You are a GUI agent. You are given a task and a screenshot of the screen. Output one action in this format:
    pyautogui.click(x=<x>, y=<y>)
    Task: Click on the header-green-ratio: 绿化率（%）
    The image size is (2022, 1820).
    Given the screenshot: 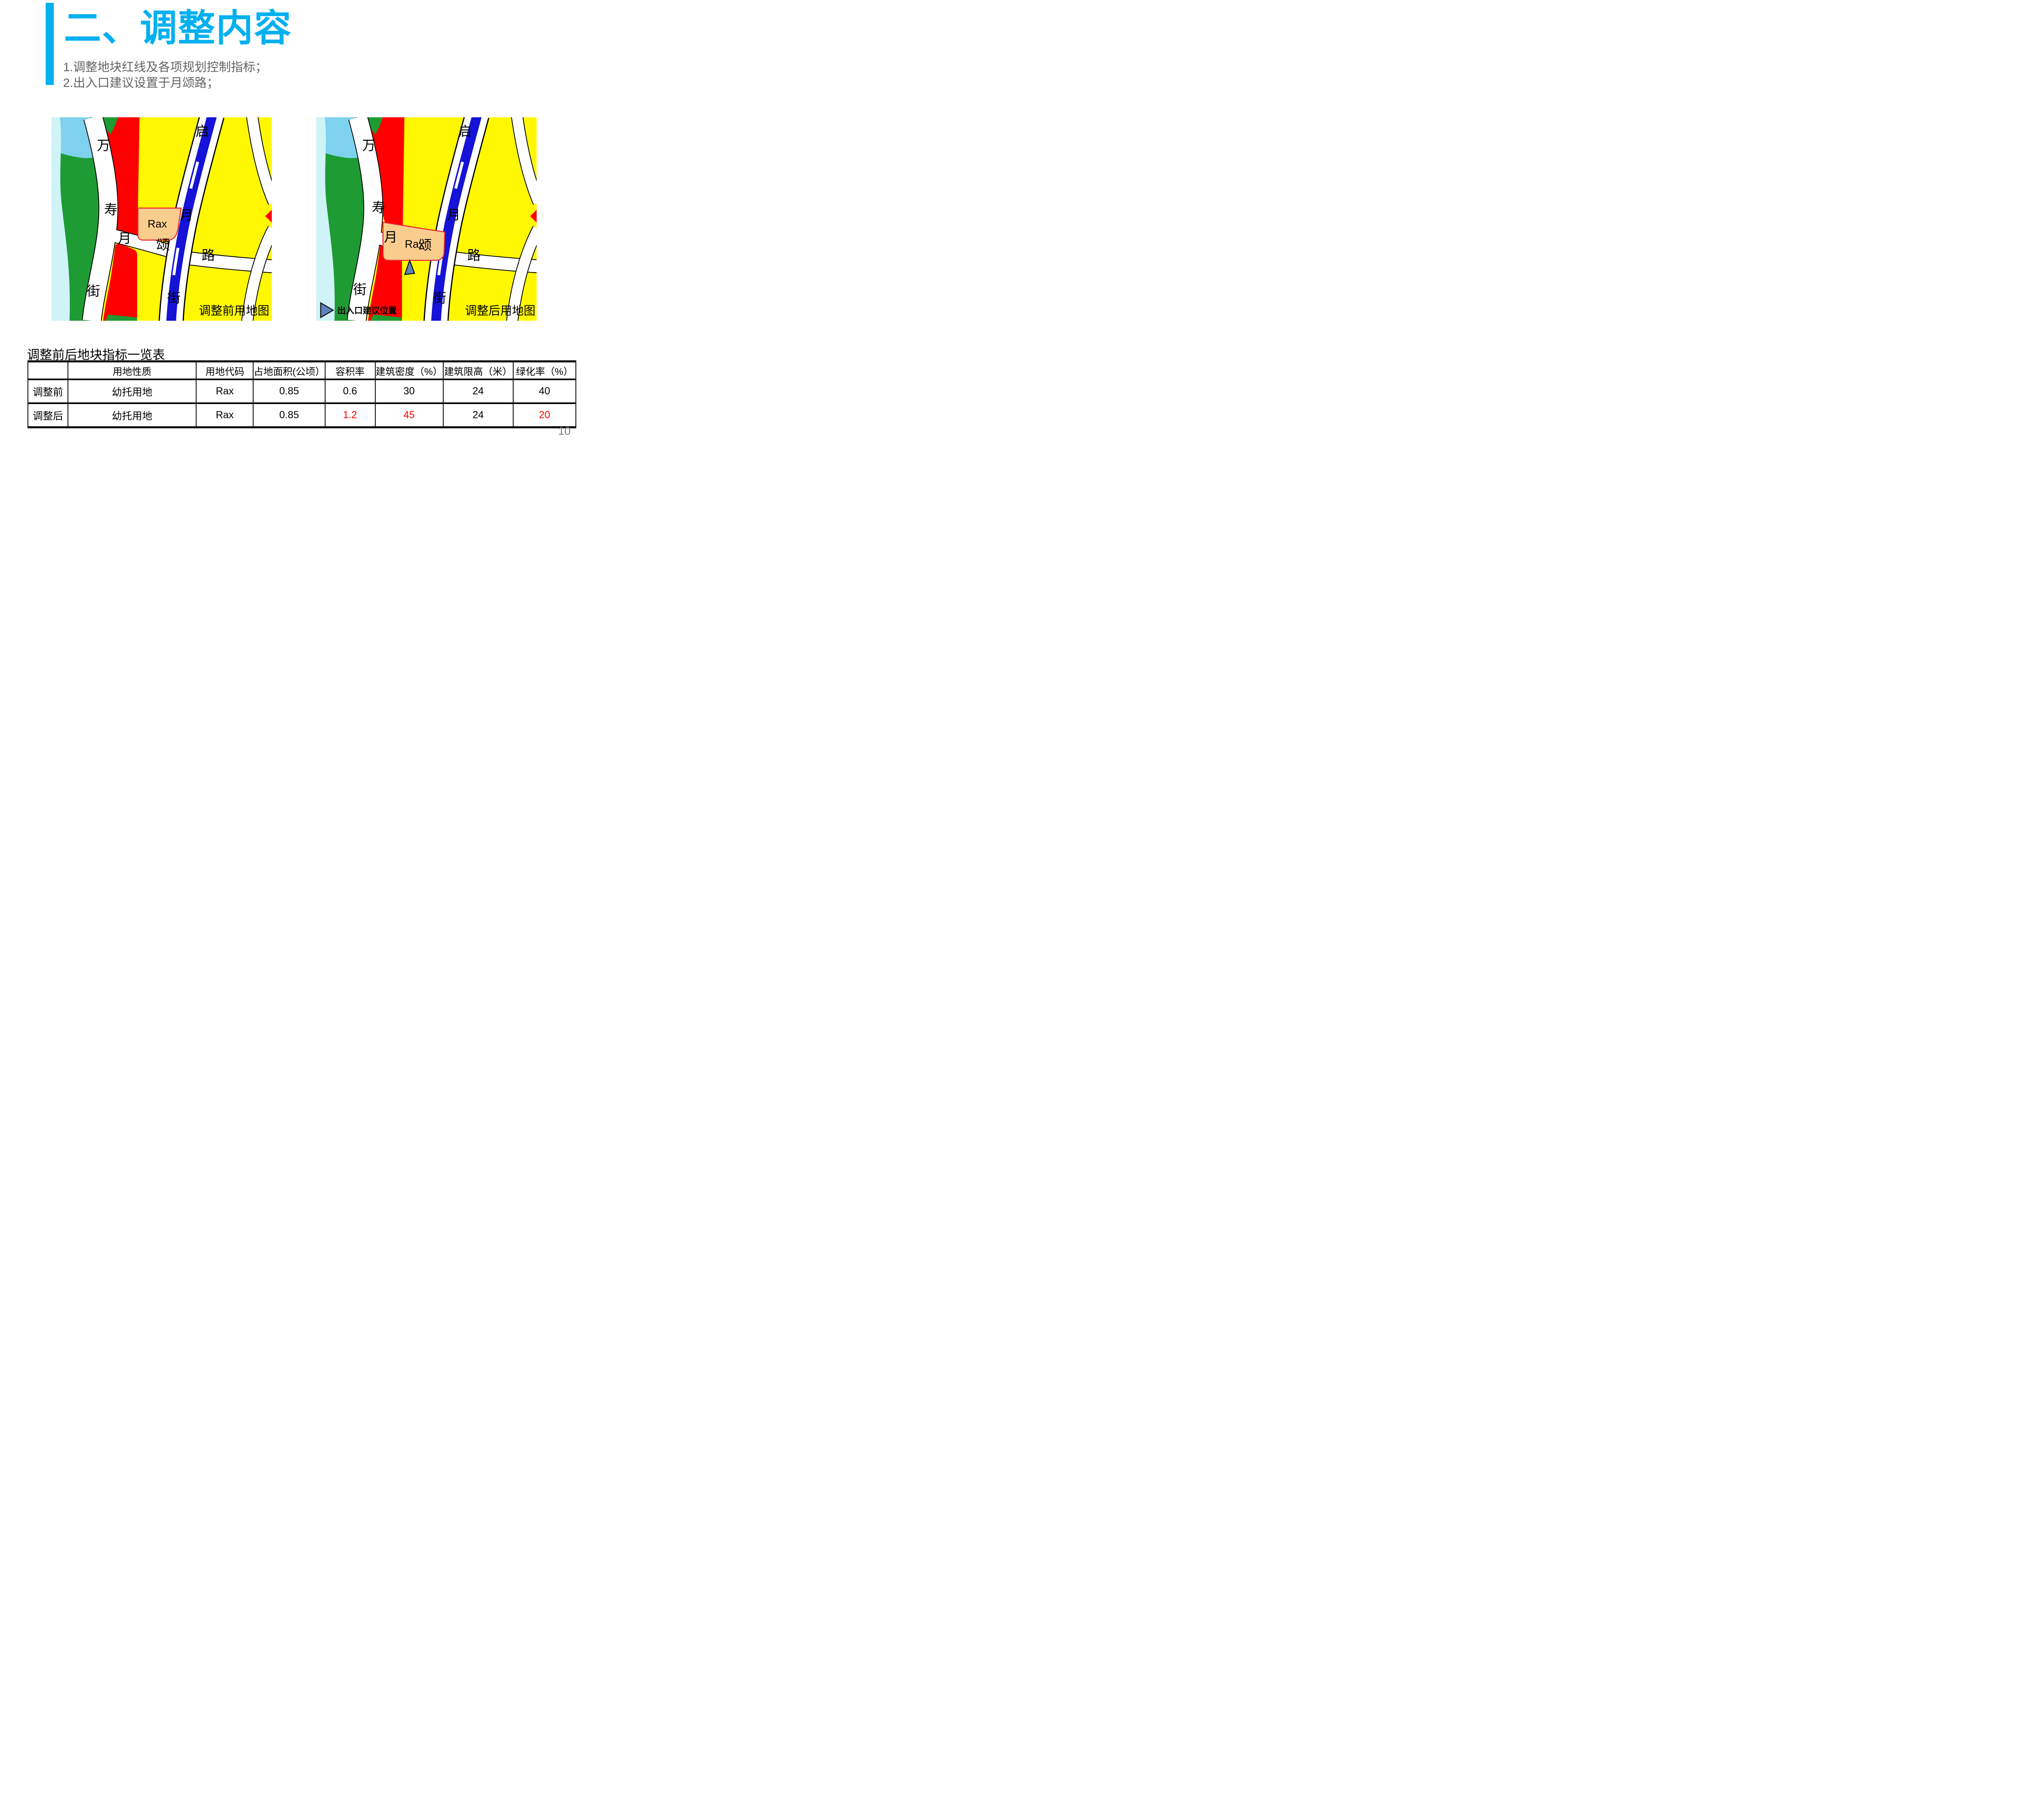 What is the action you would take?
    pyautogui.click(x=544, y=370)
    